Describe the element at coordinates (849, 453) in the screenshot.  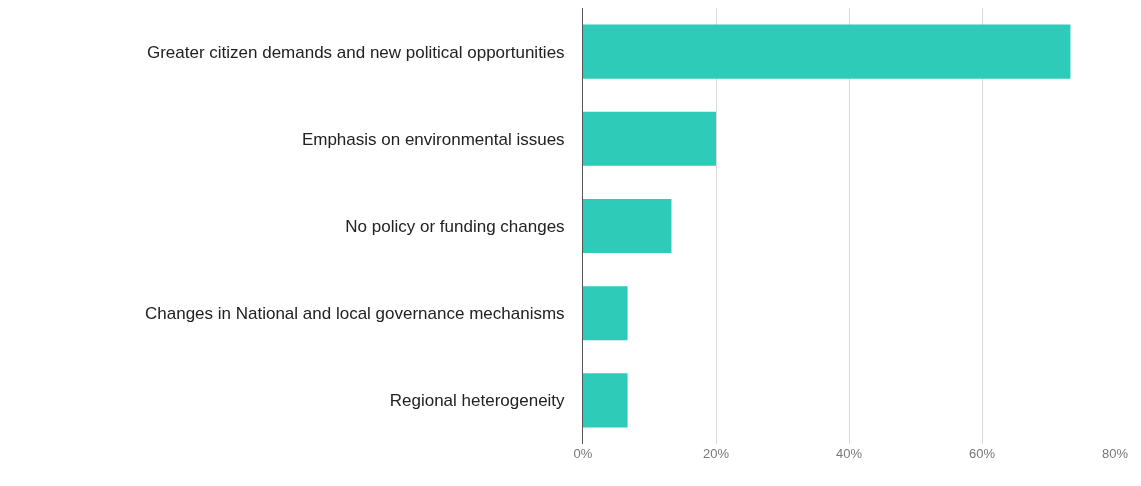
I see `x-tick-label: 40%` at that location.